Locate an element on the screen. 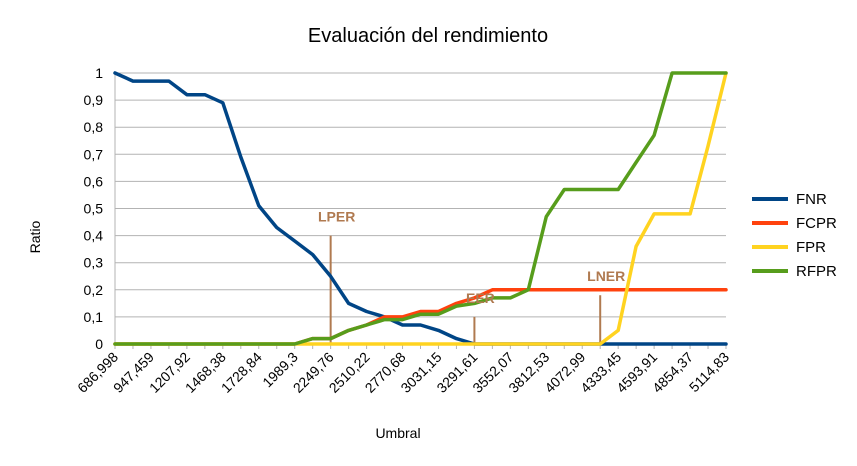 The image size is (857, 466). x-tick-label: 1728,84 is located at coordinates (241, 372).